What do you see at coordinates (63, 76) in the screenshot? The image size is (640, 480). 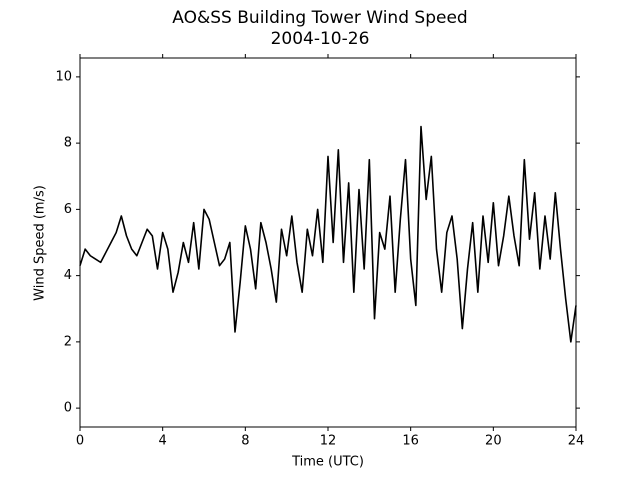 I see `y-tick-label: 10` at bounding box center [63, 76].